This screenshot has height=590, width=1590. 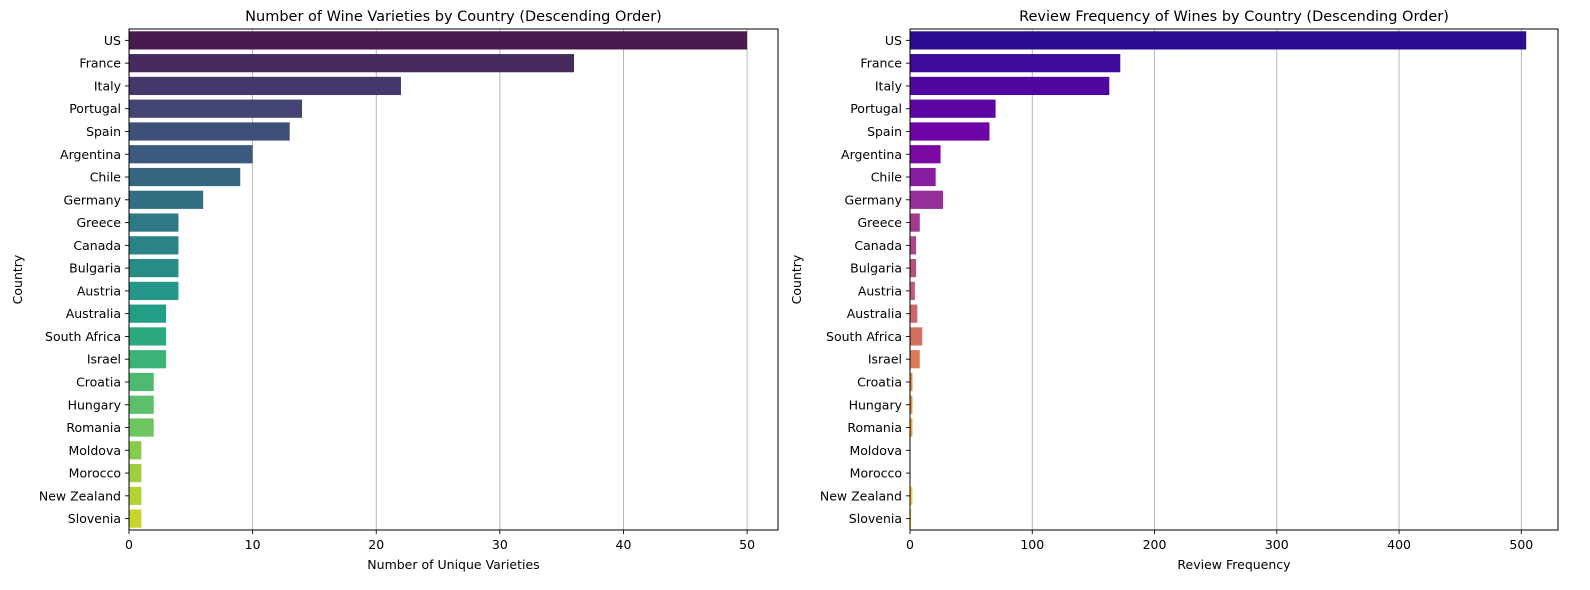 I want to click on x-tick-label: 10, so click(x=253, y=544).